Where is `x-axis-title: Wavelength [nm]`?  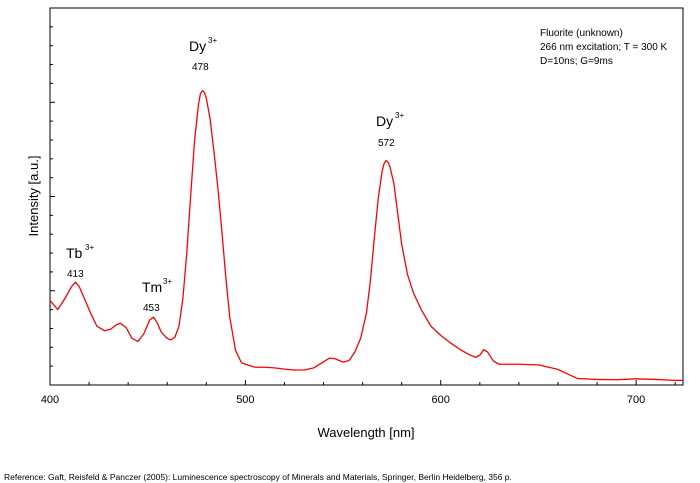
x-axis-title: Wavelength [nm] is located at coordinates (365, 432).